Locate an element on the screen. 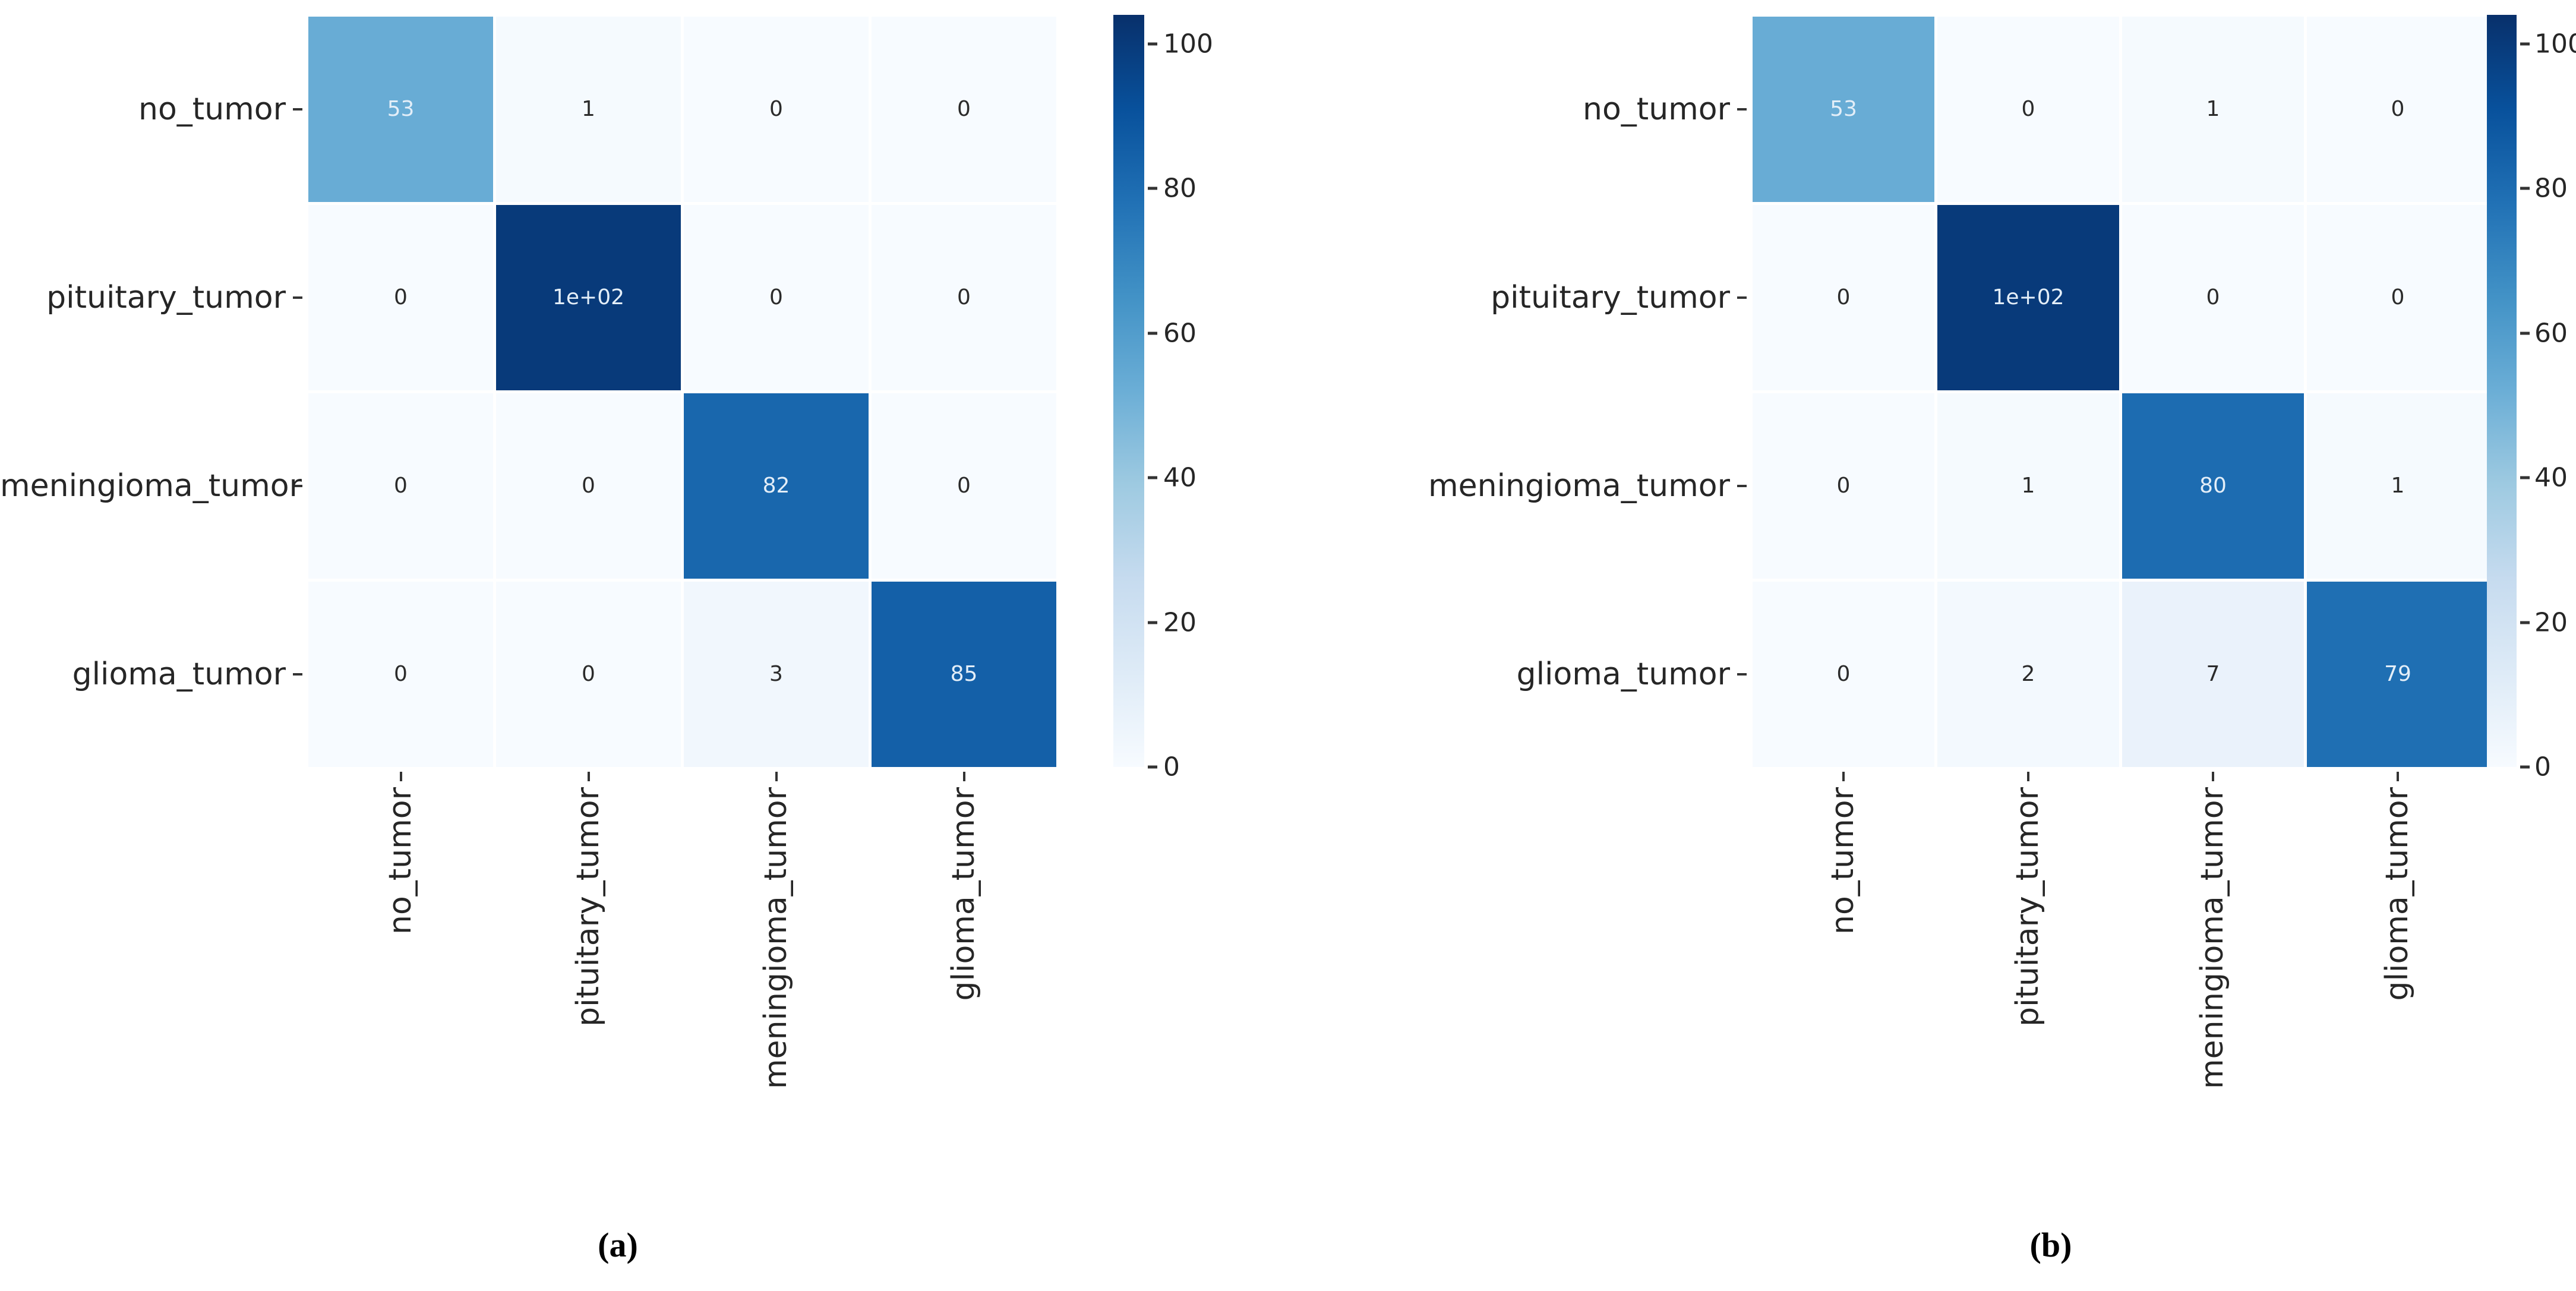 This screenshot has height=1291, width=2576. heatmap-cell-r2c1: 1 is located at coordinates (2028, 486).